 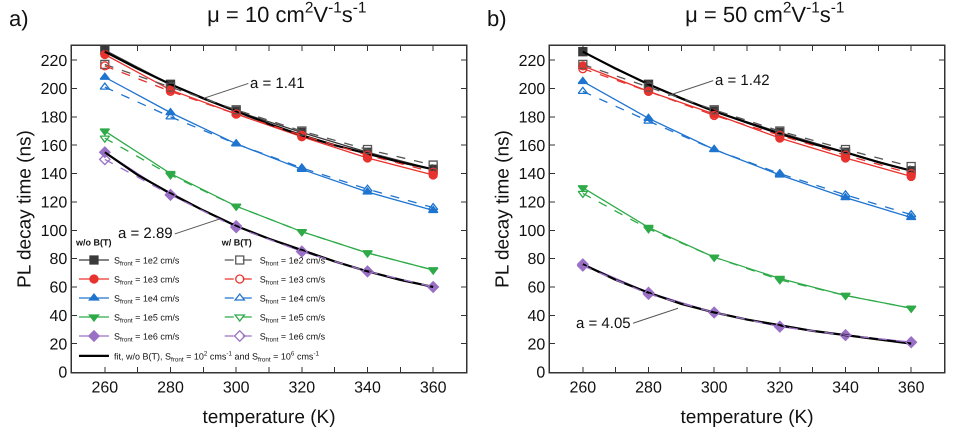 I want to click on text: b), so click(x=497, y=18).